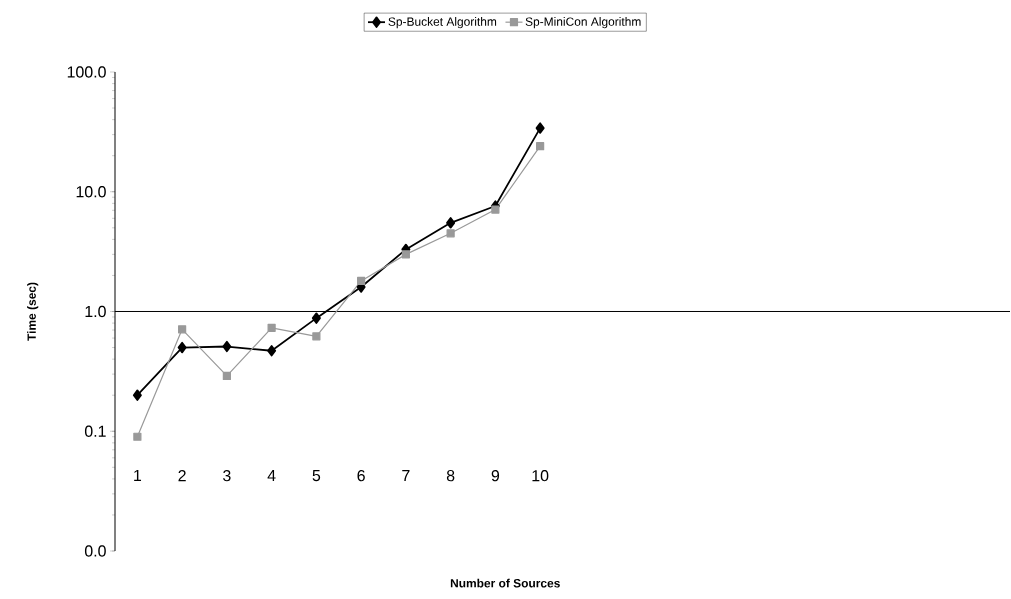 The height and width of the screenshot is (599, 1011). Describe the element at coordinates (442, 23) in the screenshot. I see `legend-label: Sp-Bucket Algorithm` at that location.